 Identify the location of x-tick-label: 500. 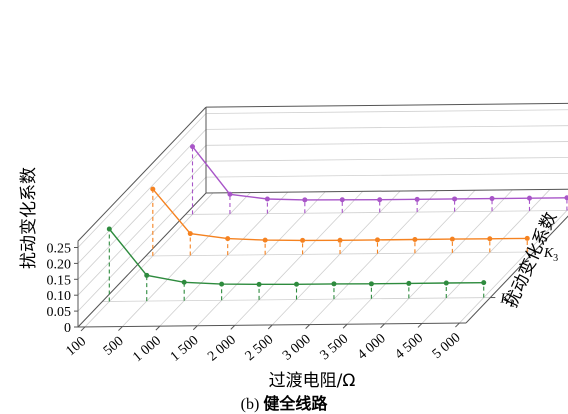
(114, 346).